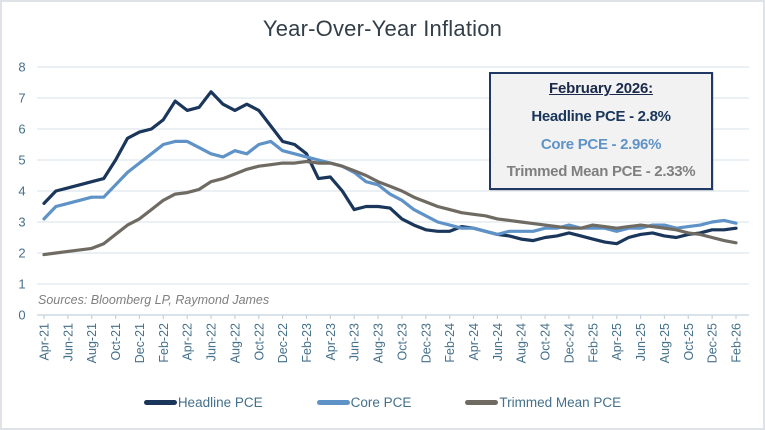  Describe the element at coordinates (212, 342) in the screenshot. I see `svg-text: Jun-22` at that location.